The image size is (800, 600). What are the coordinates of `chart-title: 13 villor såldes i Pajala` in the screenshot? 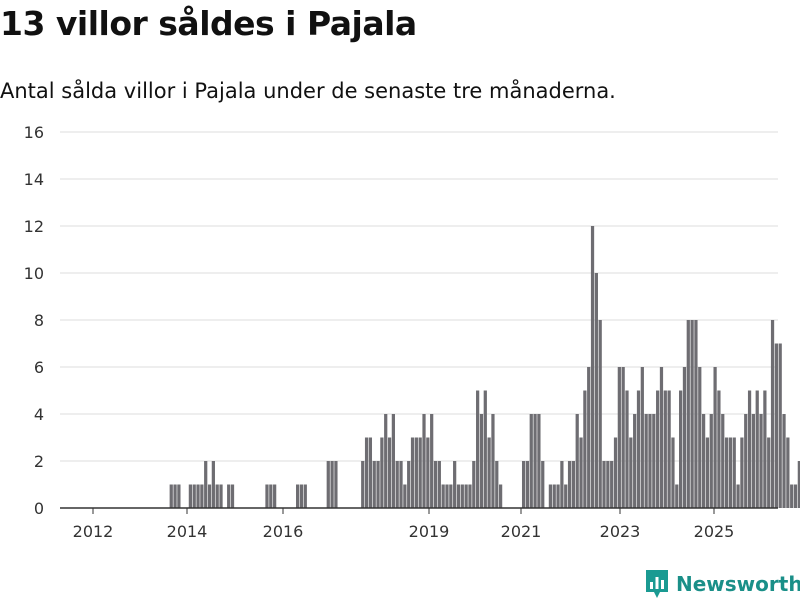 It's located at (208, 23).